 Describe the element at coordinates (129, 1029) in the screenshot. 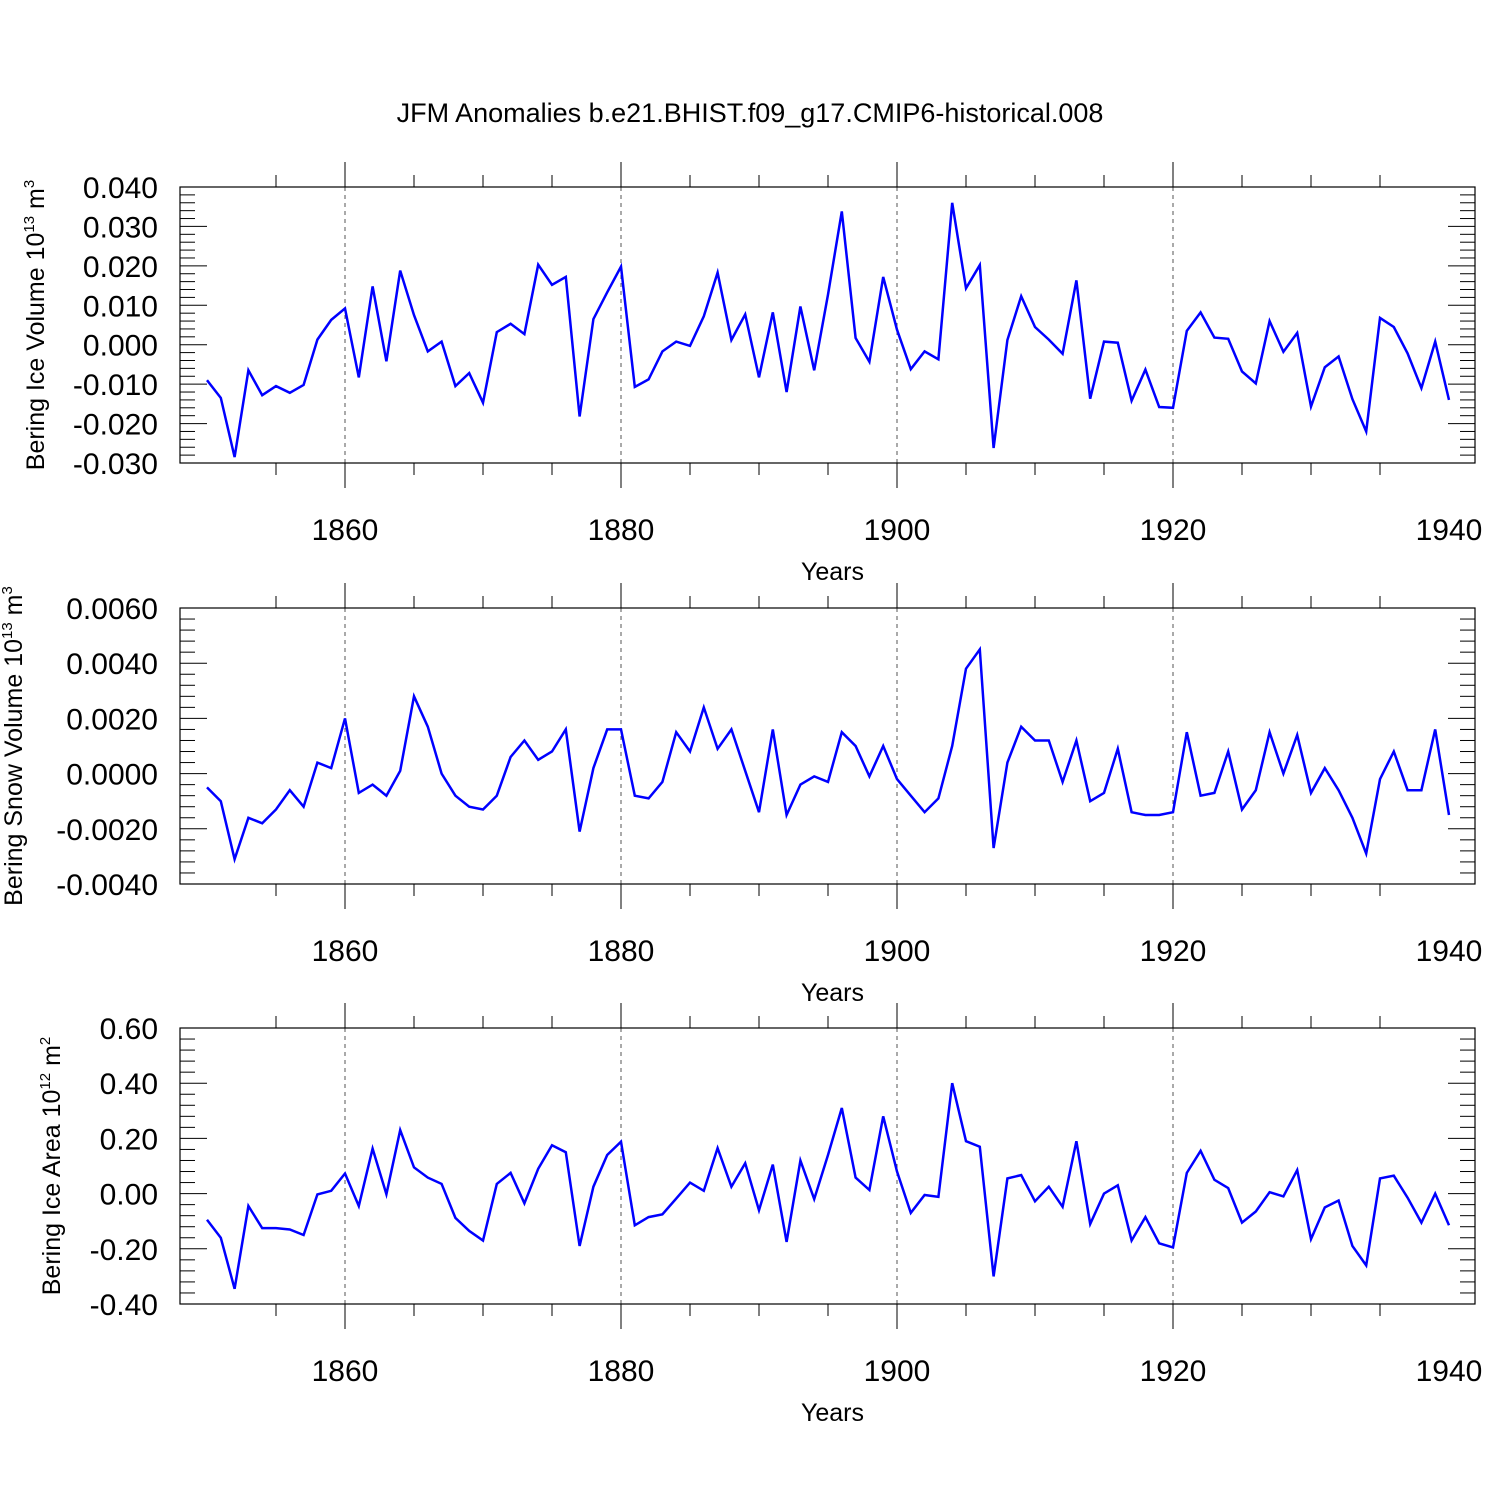

I see `y-tick-label: 0.60` at that location.